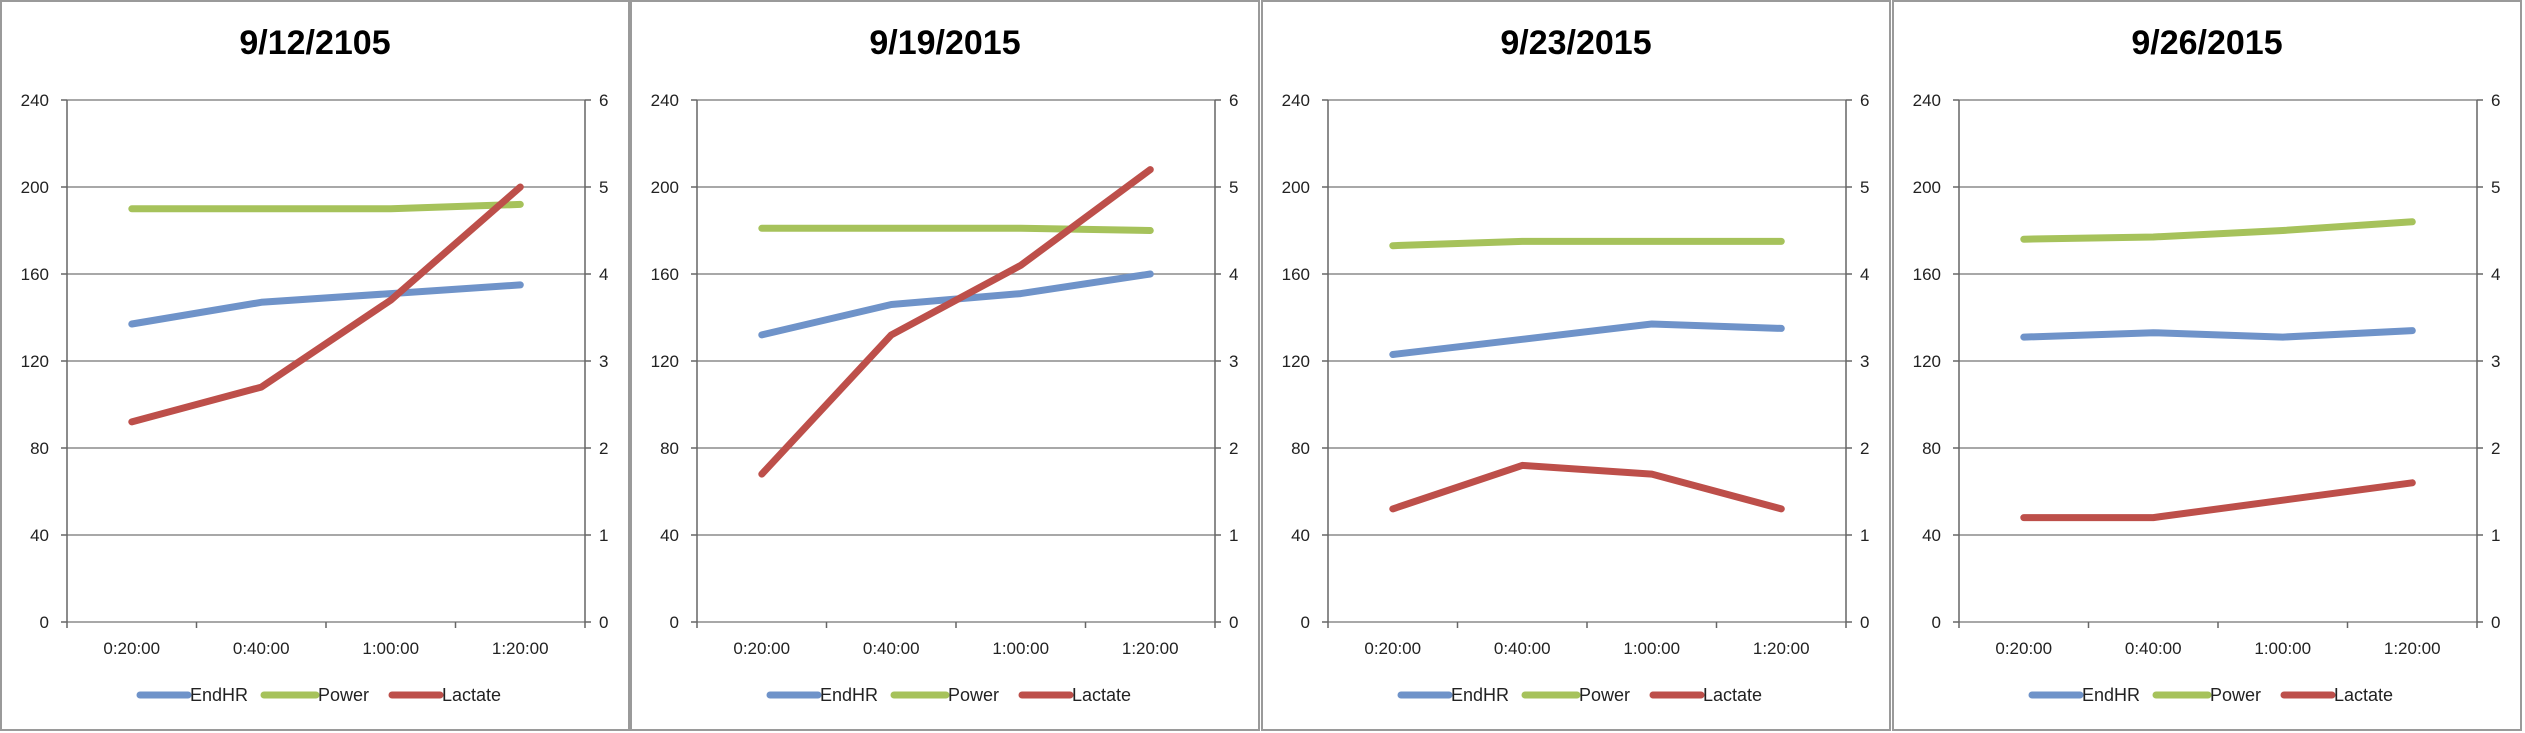  What do you see at coordinates (315, 43) in the screenshot?
I see `chart-title: 9/12/2105` at bounding box center [315, 43].